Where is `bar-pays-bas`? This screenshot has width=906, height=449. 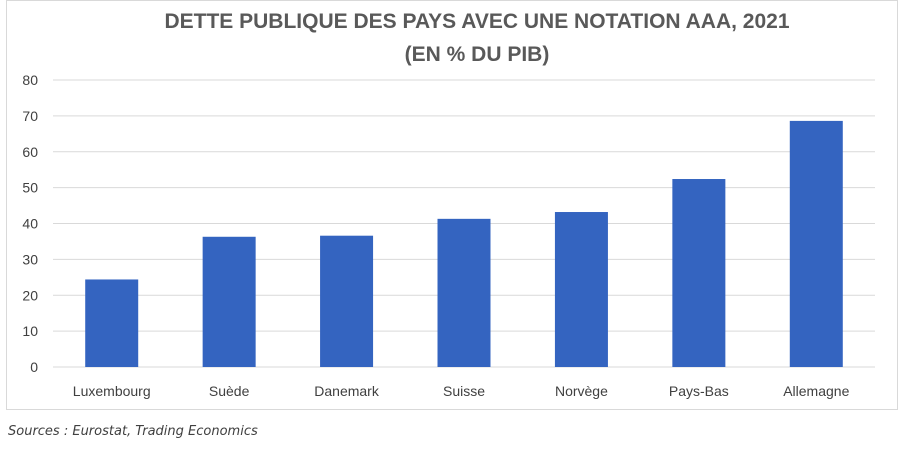
bar-pays-bas is located at coordinates (699, 273).